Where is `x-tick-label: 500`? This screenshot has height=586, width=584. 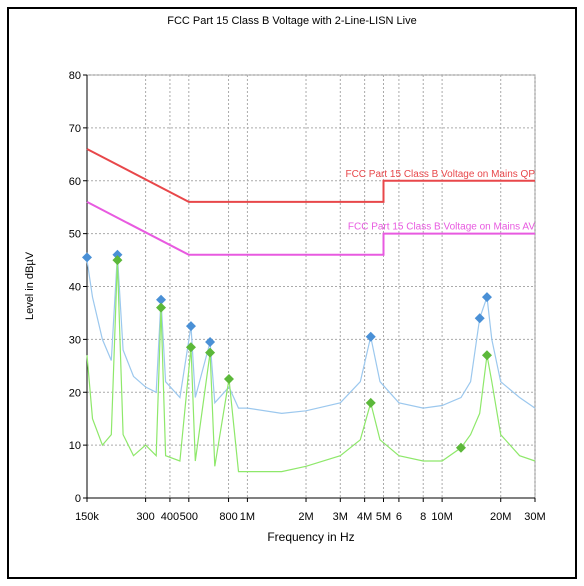
x-tick-label: 500 is located at coordinates (189, 517).